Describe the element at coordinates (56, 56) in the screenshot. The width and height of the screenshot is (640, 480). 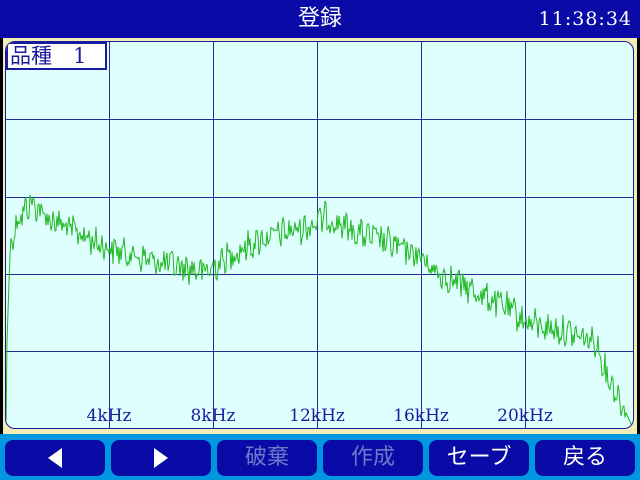
I see `product-label: 品種 1` at that location.